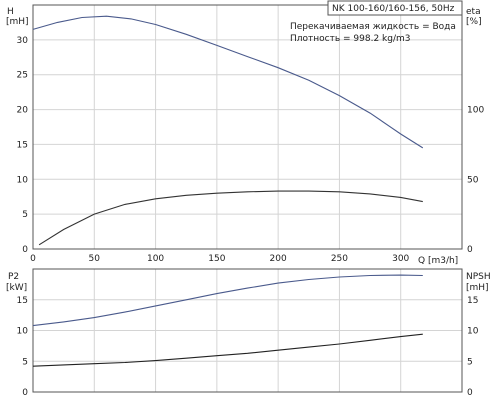 The width and height of the screenshot is (500, 400). Describe the element at coordinates (475, 111) in the screenshot. I see `right-tick-label: 100` at that location.